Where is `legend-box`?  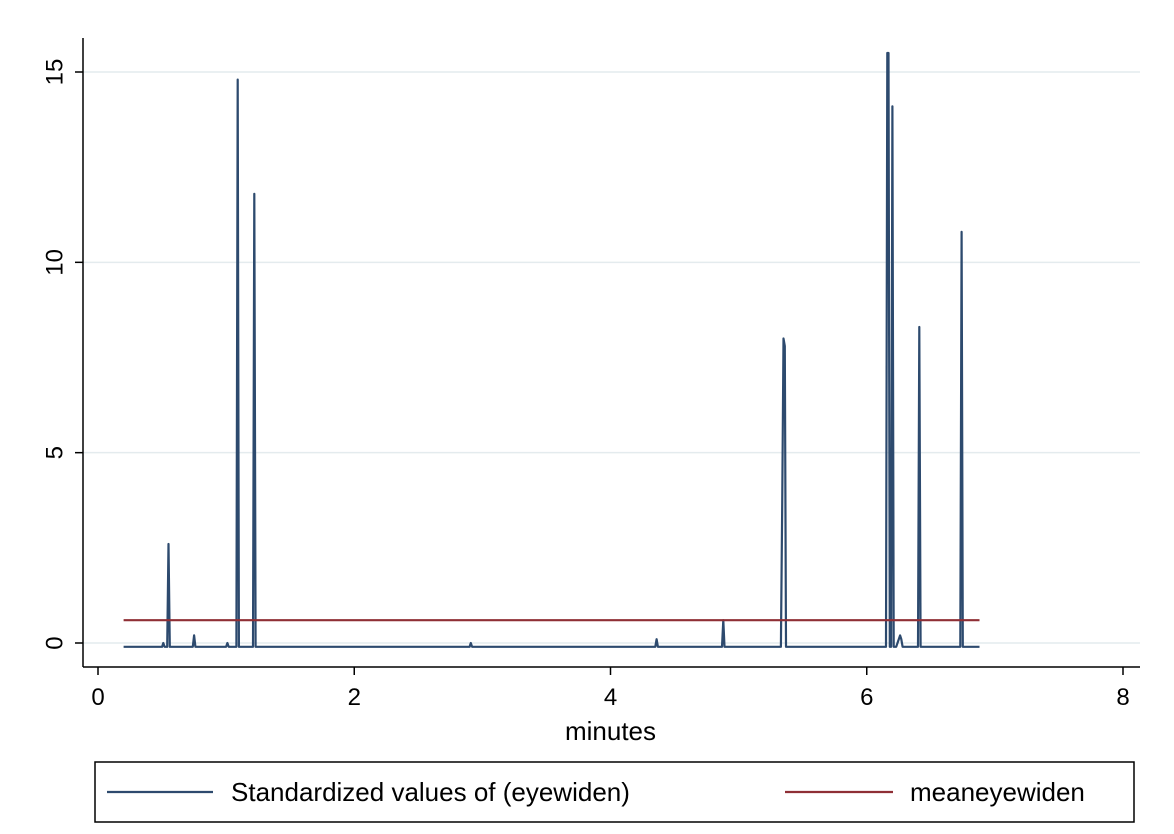
legend-box is located at coordinates (614, 792).